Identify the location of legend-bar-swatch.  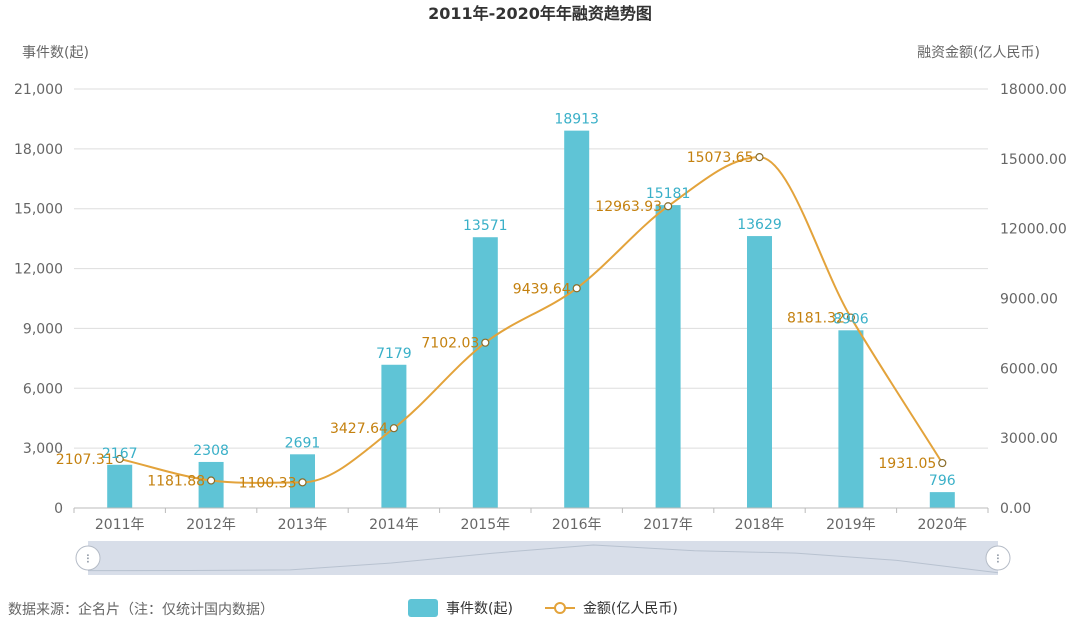
(423, 608).